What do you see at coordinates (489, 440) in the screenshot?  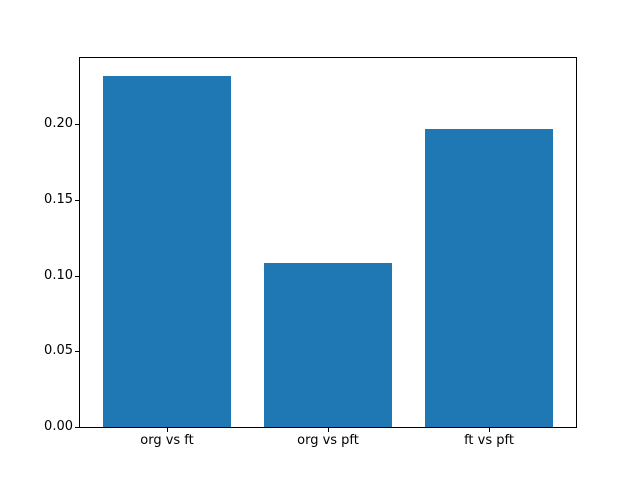 I see `x-tick-label: ft vs pft` at bounding box center [489, 440].